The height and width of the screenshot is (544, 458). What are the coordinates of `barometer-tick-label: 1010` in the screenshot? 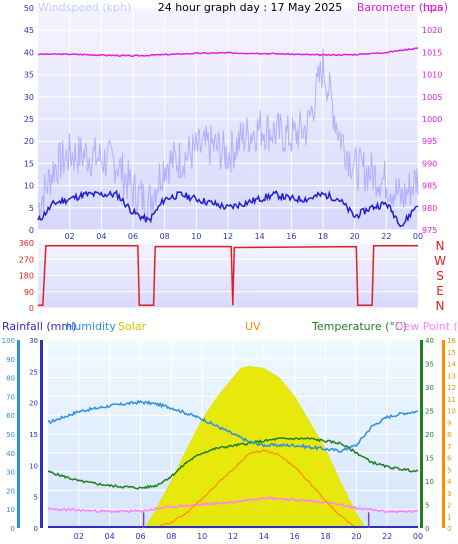 It's located at (432, 75).